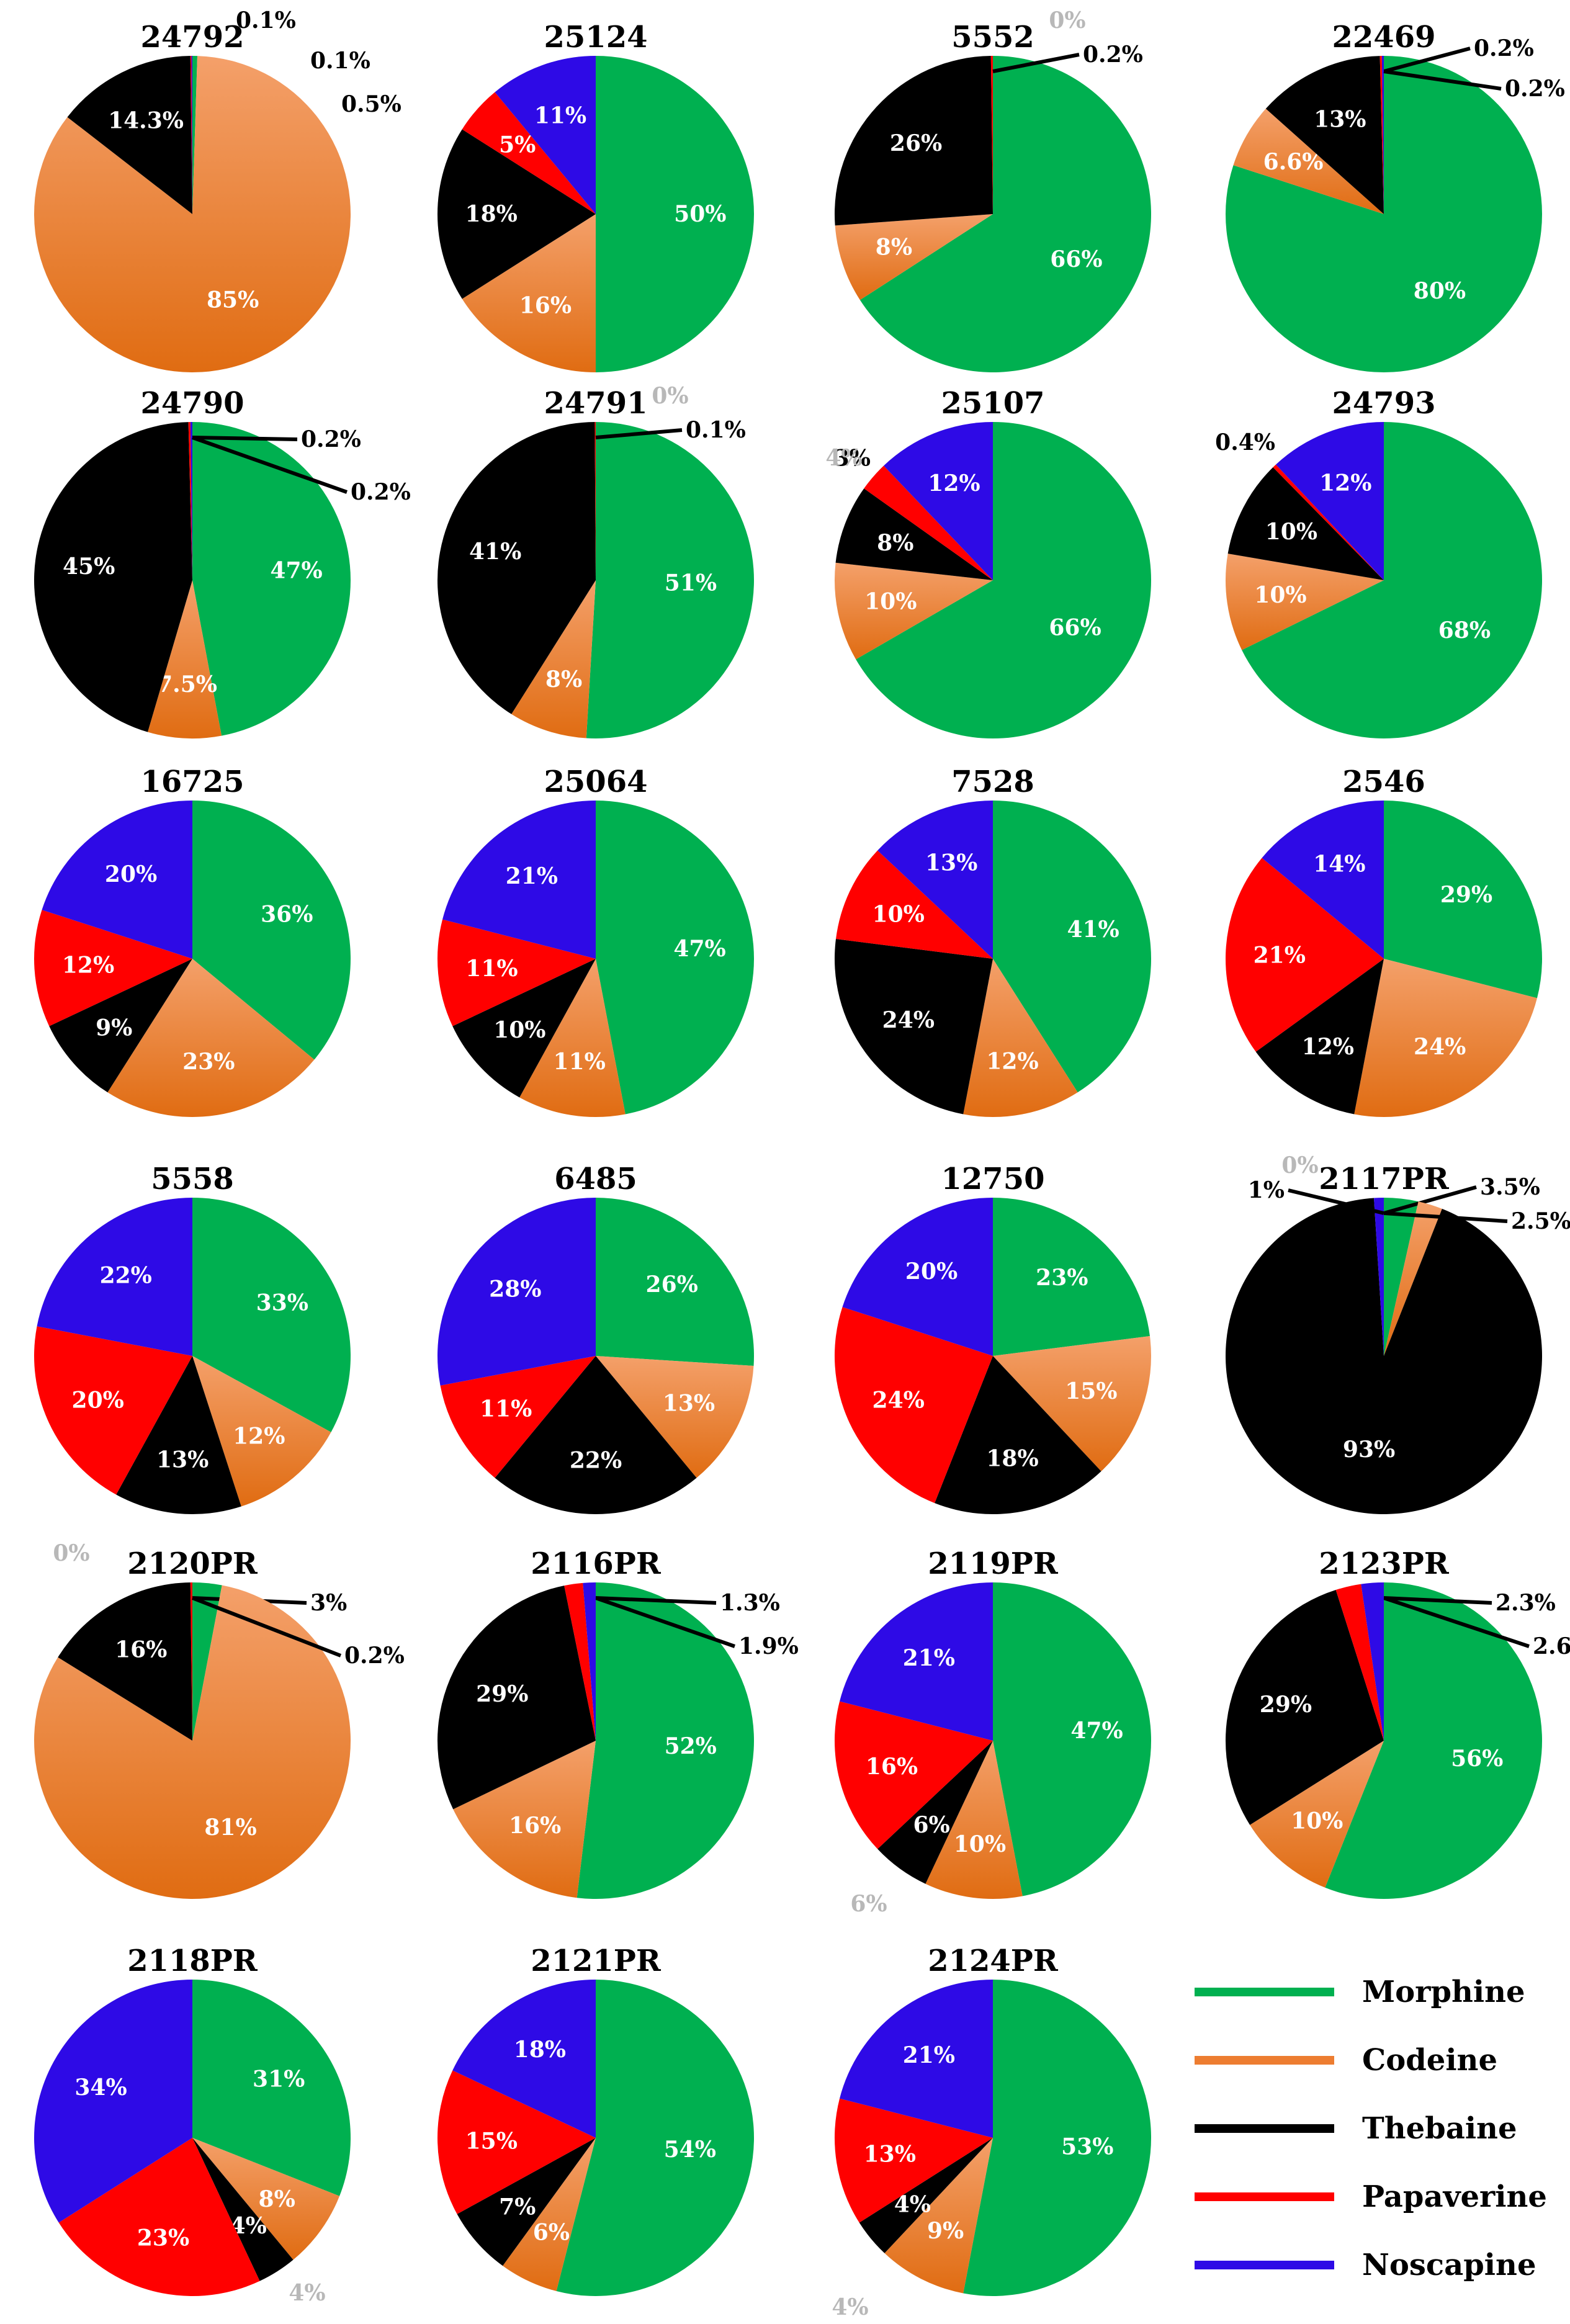 The image size is (1570, 2324). Describe the element at coordinates (1012, 1458) in the screenshot. I see `data-label-thebaine: 18%` at that location.